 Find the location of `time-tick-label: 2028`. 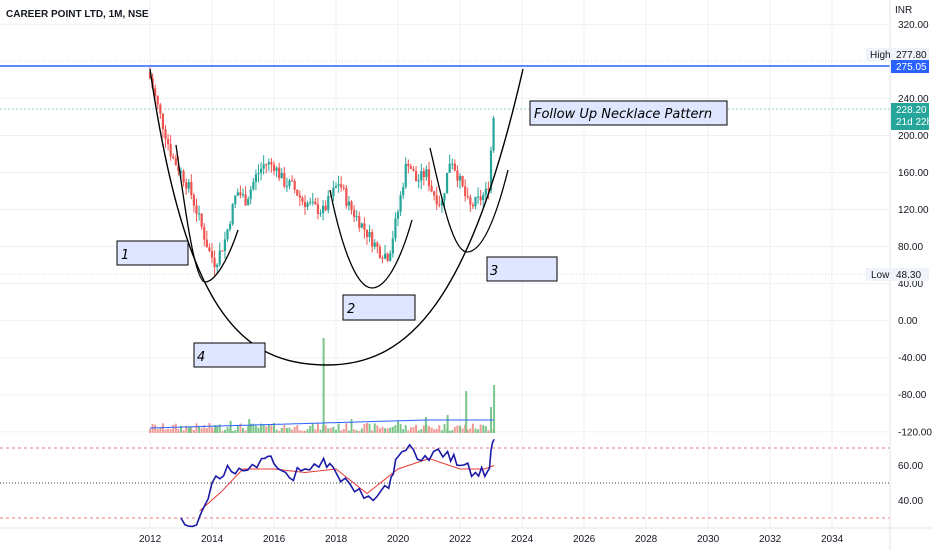

time-tick-label: 2028 is located at coordinates (646, 539).